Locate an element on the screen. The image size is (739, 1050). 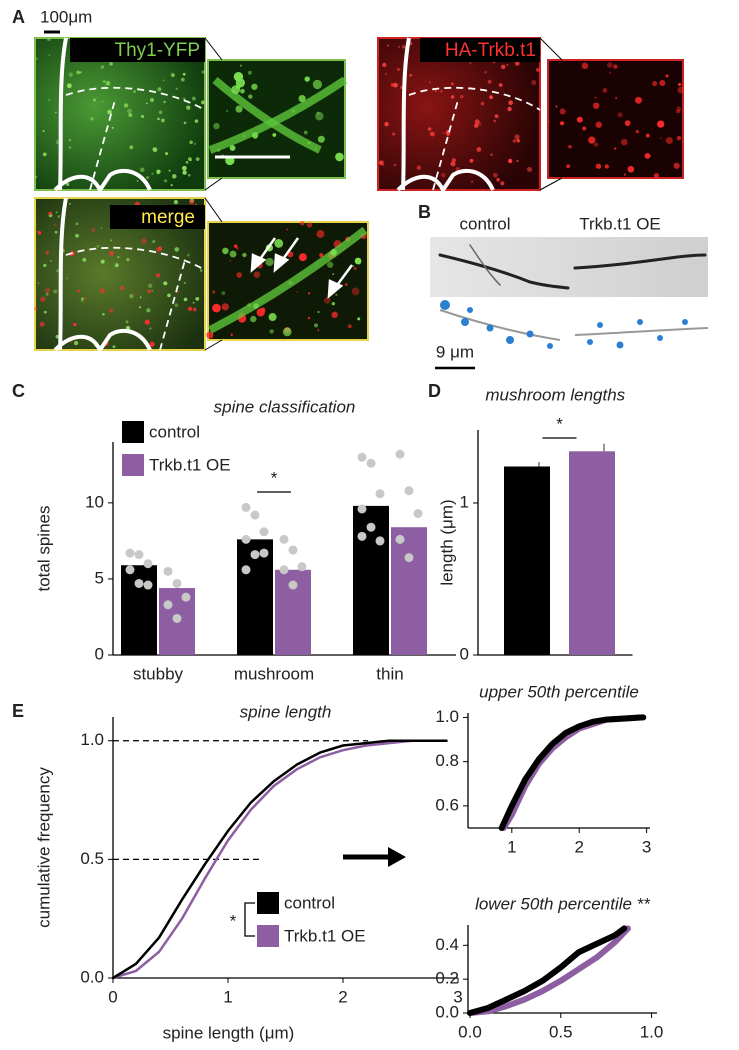
y-tick-label: 1.0 is located at coordinates (92, 739).